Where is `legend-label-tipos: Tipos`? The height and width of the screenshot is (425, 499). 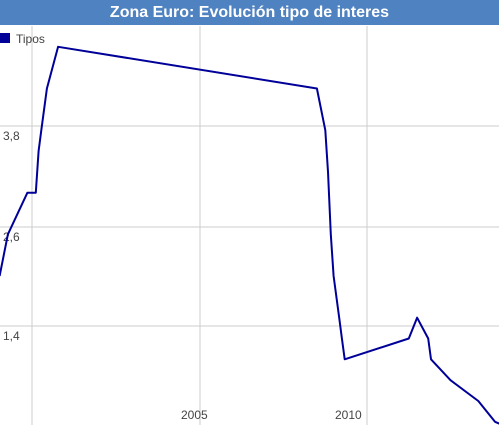
legend-label-tipos: Tipos is located at coordinates (30, 39).